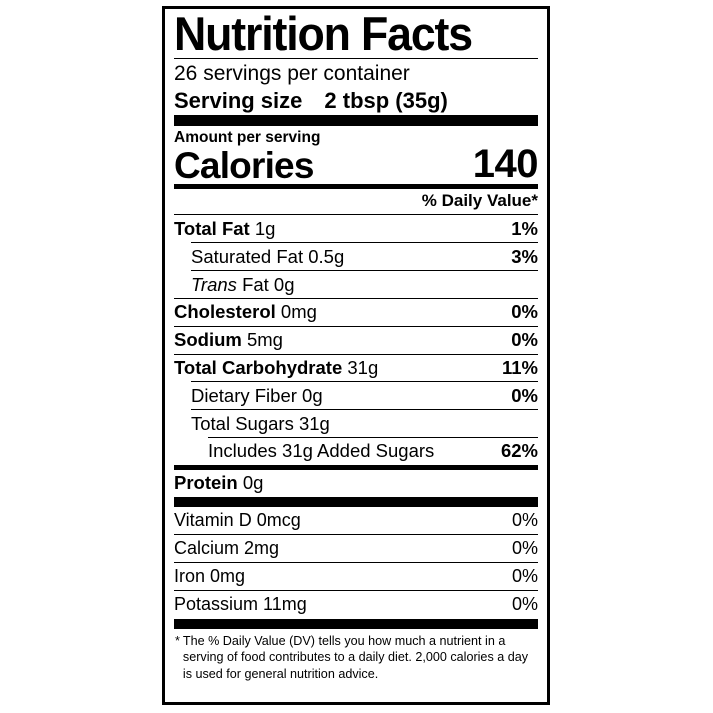 The image size is (713, 713). Describe the element at coordinates (524, 547) in the screenshot. I see `row-calcium-percent: 0%` at that location.